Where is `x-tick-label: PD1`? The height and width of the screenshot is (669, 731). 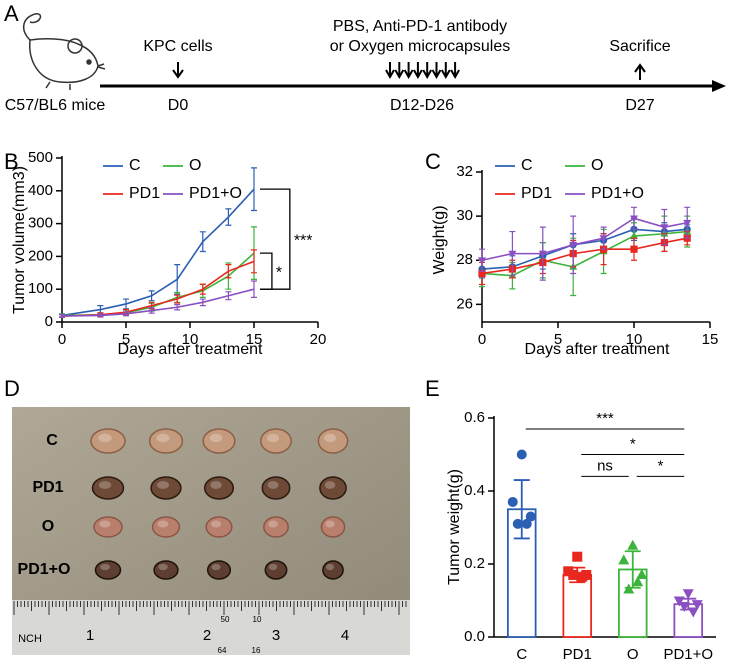
x-tick-label: PD1 is located at coordinates (577, 654).